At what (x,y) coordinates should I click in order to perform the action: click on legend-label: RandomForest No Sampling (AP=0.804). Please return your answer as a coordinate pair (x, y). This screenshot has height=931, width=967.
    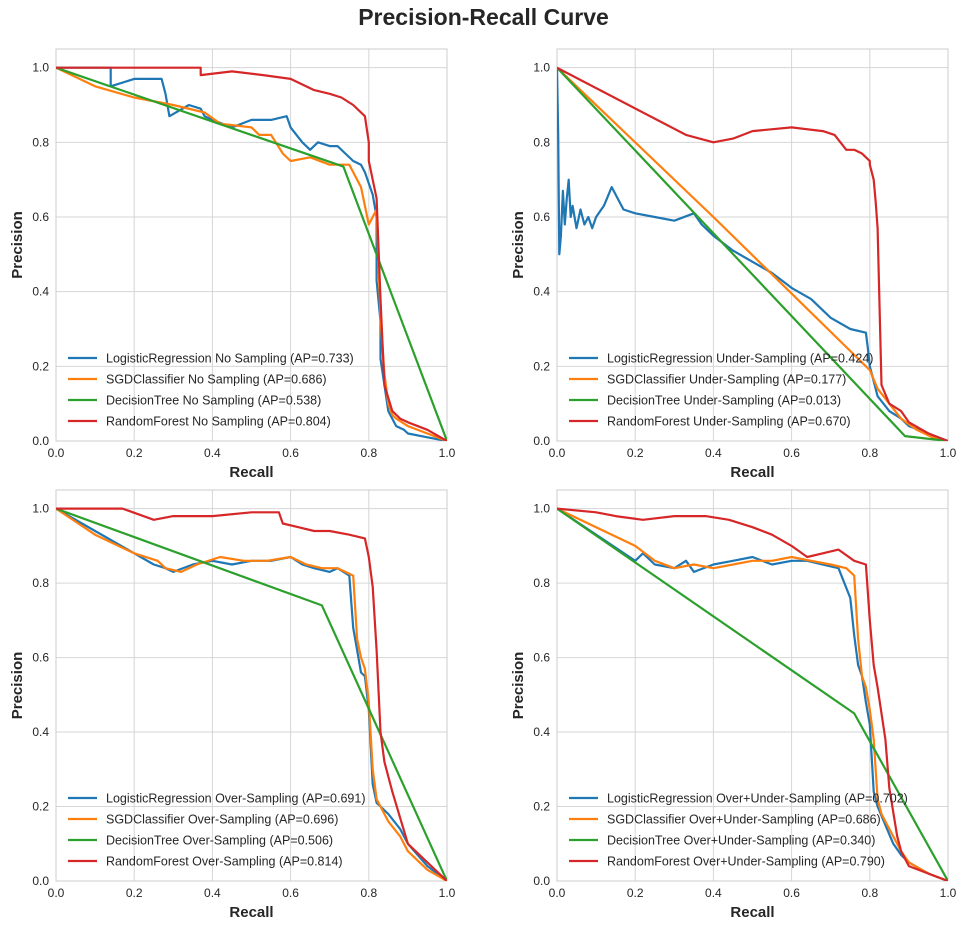
    Looking at the image, I should click on (218, 422).